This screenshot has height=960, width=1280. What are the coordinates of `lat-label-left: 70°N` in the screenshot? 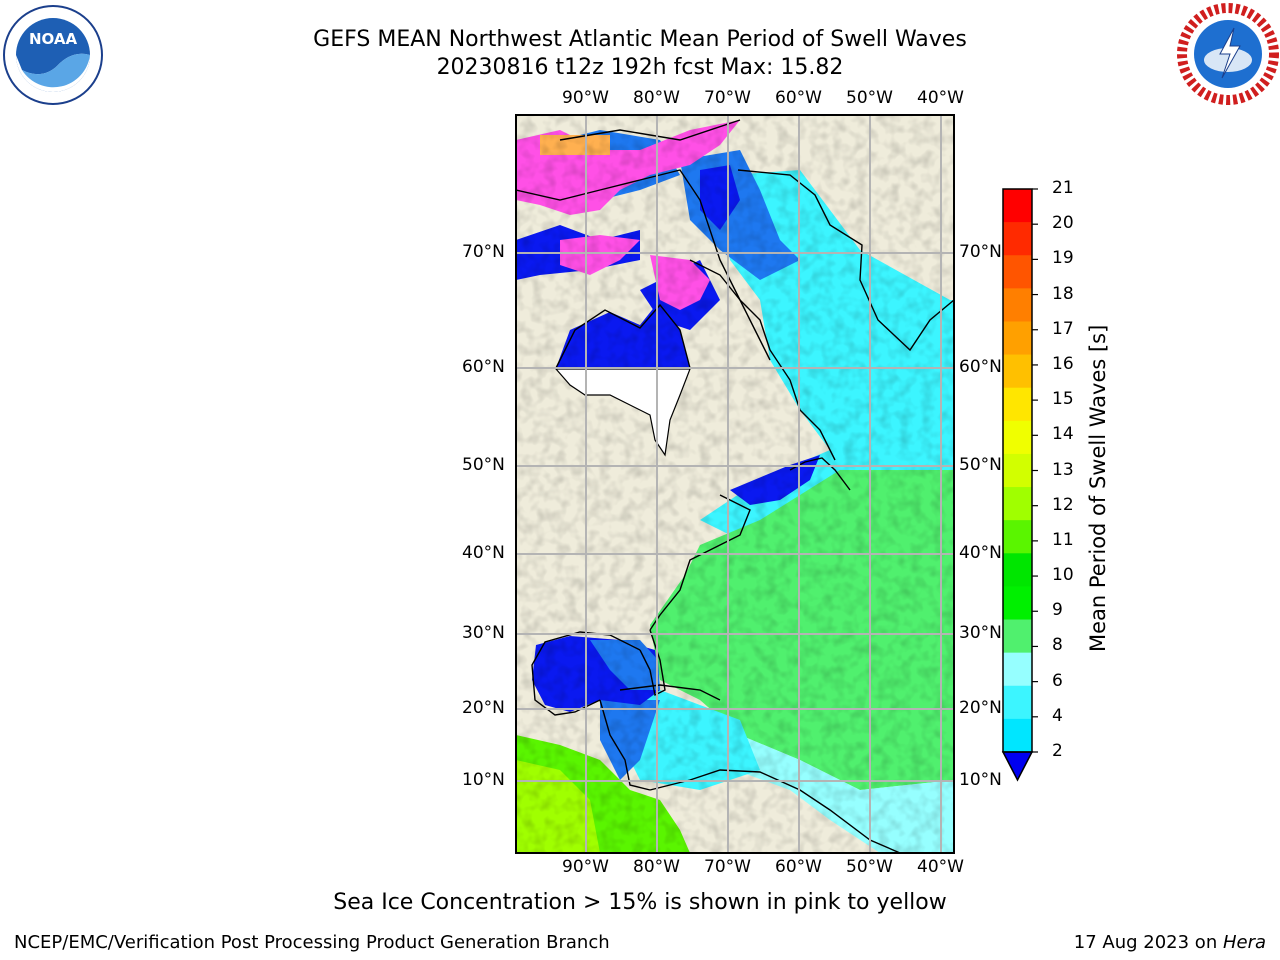 It's located at (483, 252).